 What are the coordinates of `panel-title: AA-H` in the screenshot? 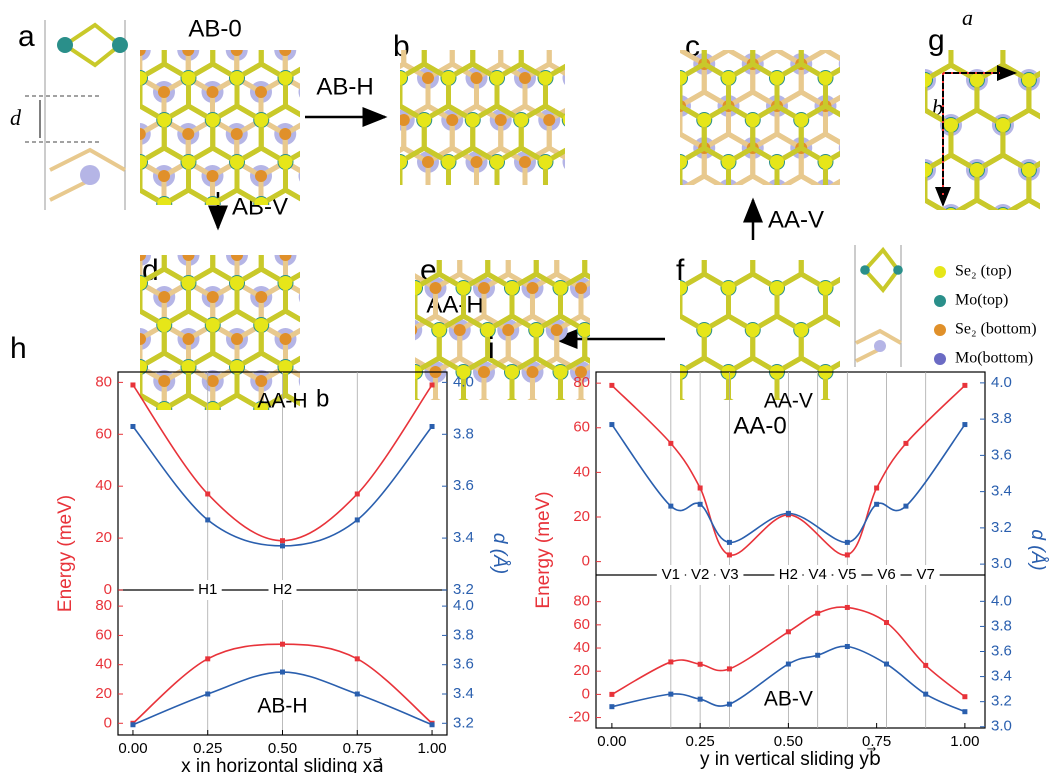 It's located at (282, 401).